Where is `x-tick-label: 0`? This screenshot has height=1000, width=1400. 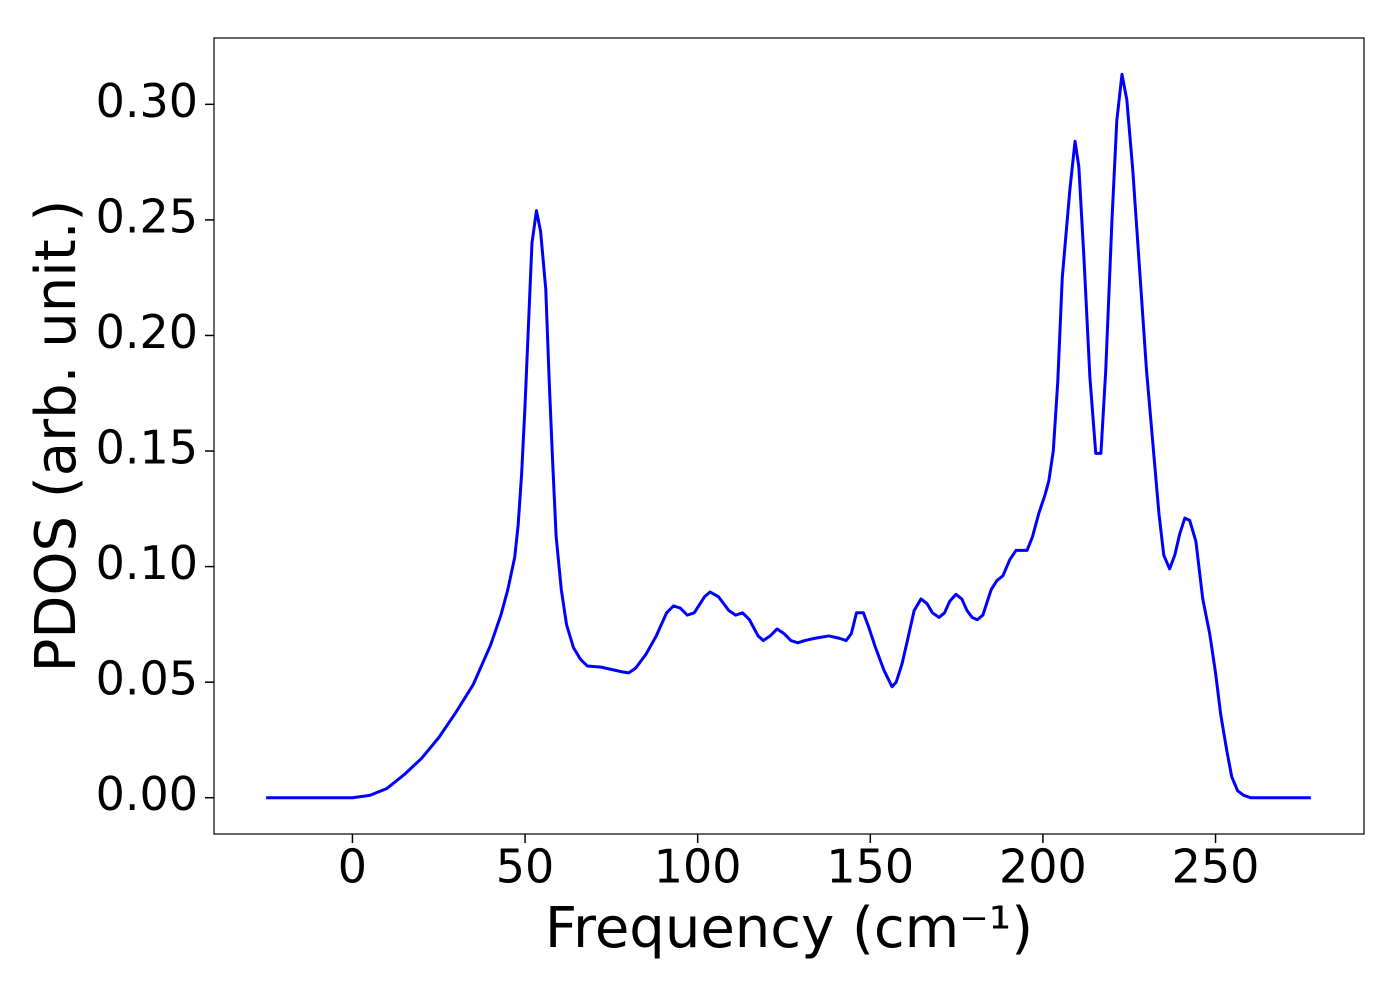 x-tick-label: 0 is located at coordinates (352, 867).